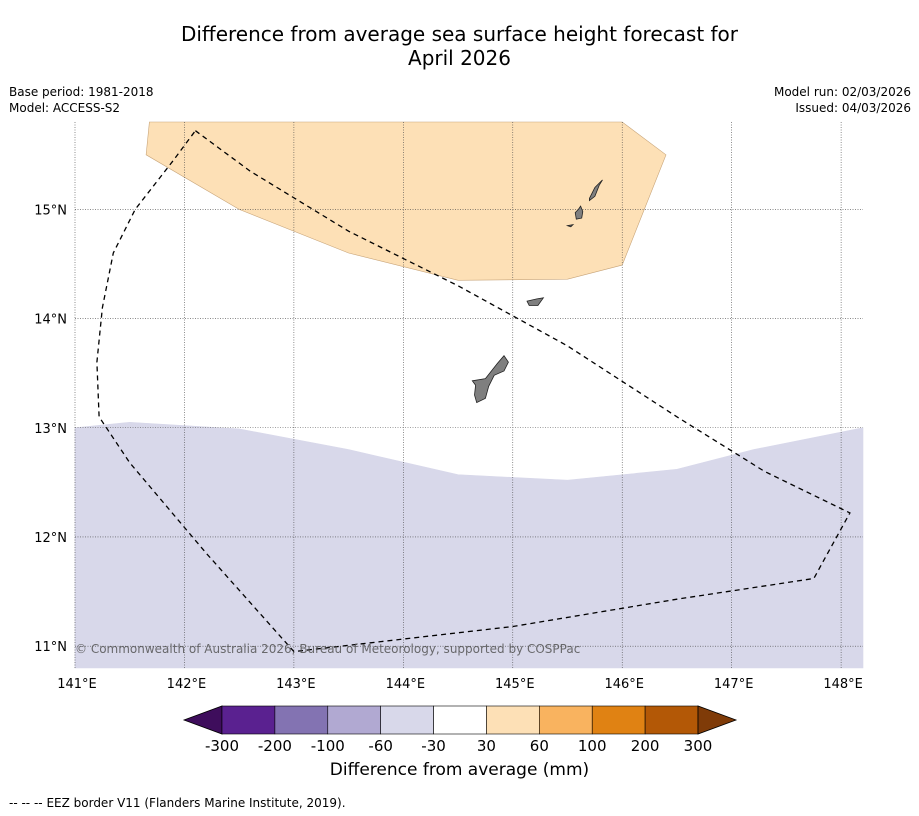 This screenshot has width=919, height=816. What do you see at coordinates (624, 684) in the screenshot?
I see `lon-label-146: 146°E` at bounding box center [624, 684].